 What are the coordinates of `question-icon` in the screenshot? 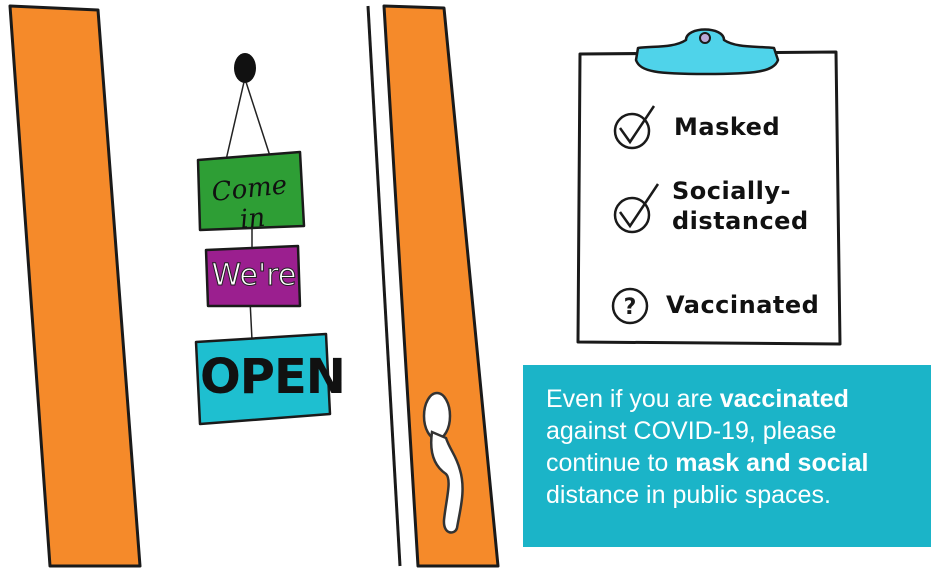 It's located at (630, 306).